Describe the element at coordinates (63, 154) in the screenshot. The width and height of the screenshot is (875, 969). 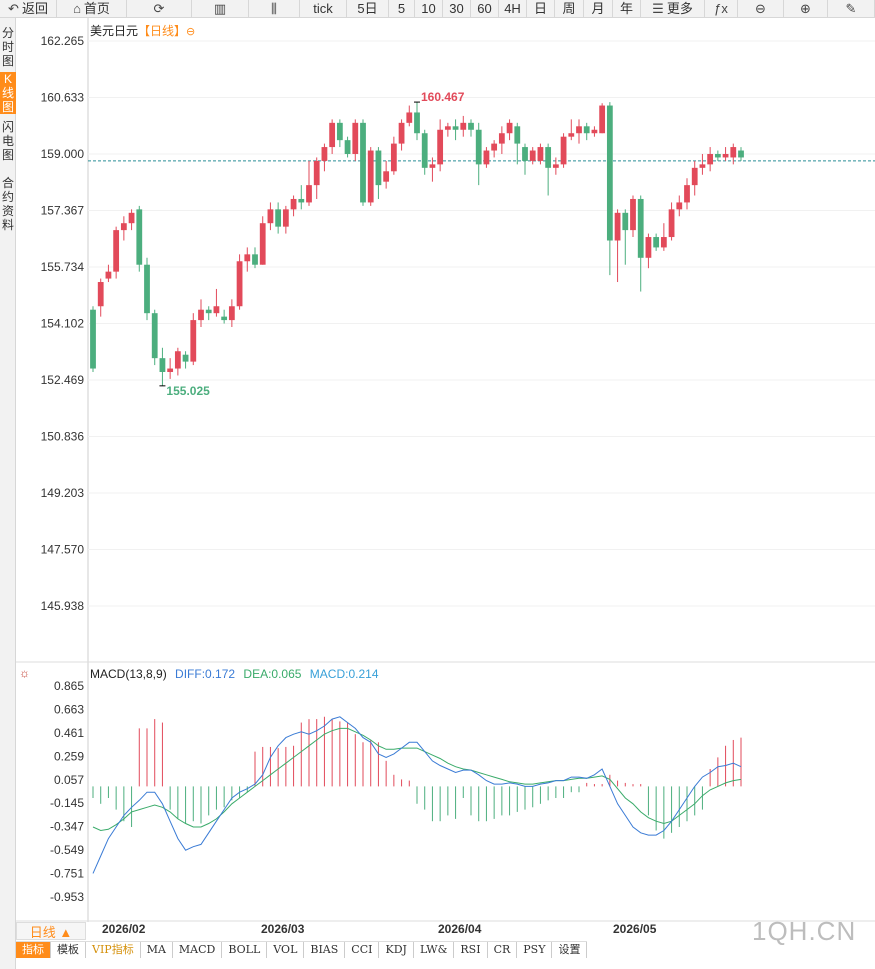
I see `y-tick-label: 159.000` at that location.